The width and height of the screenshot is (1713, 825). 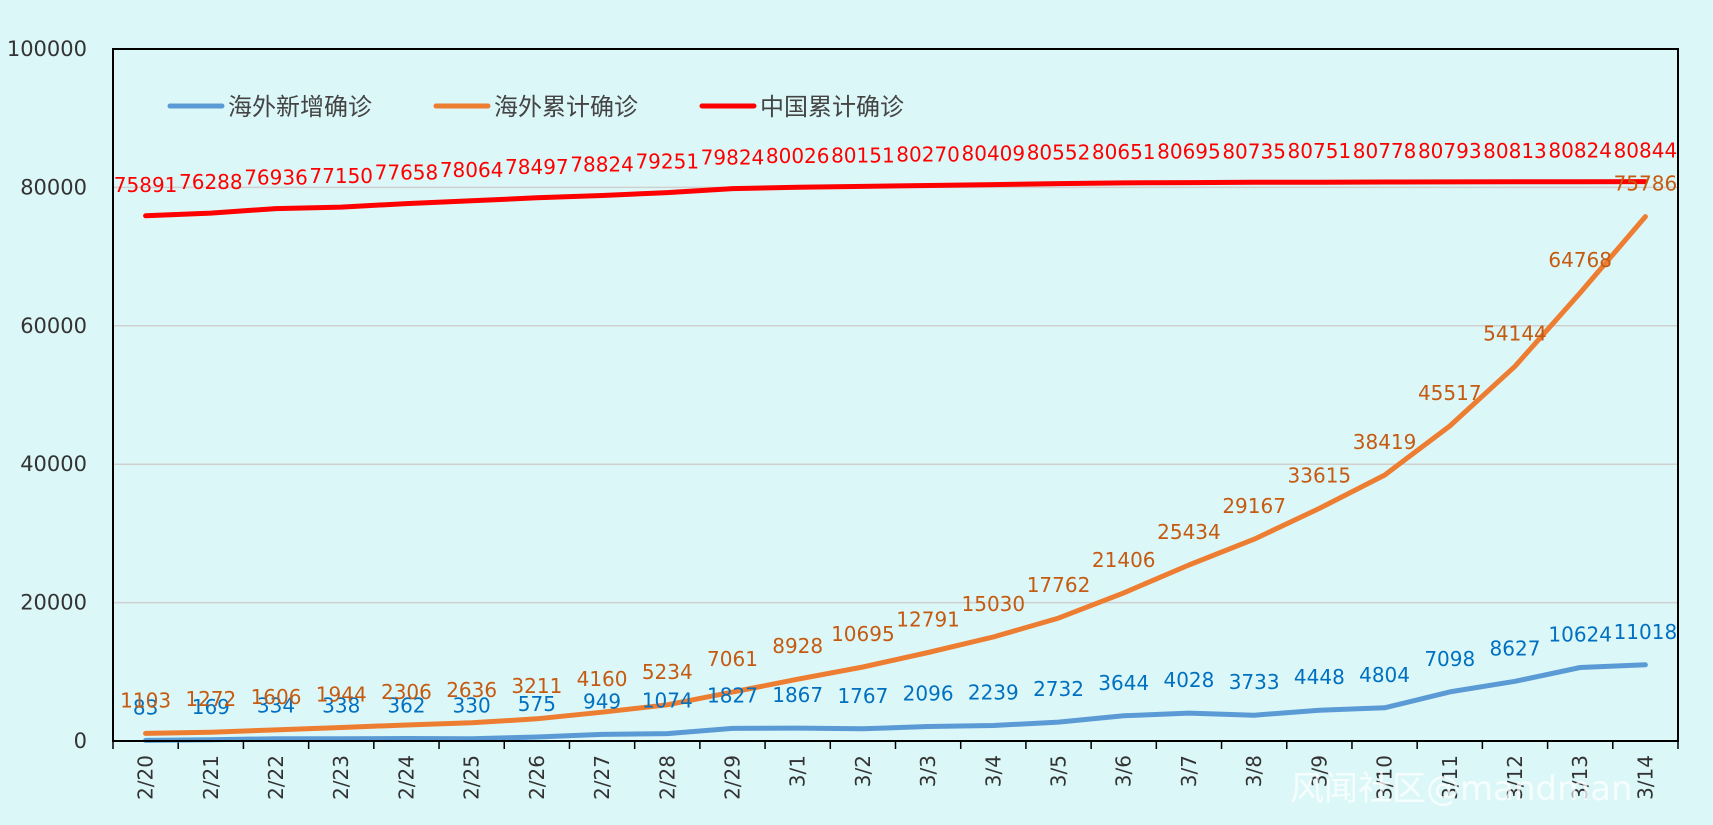 I want to click on x-tick-label: 2/28, so click(x=667, y=777).